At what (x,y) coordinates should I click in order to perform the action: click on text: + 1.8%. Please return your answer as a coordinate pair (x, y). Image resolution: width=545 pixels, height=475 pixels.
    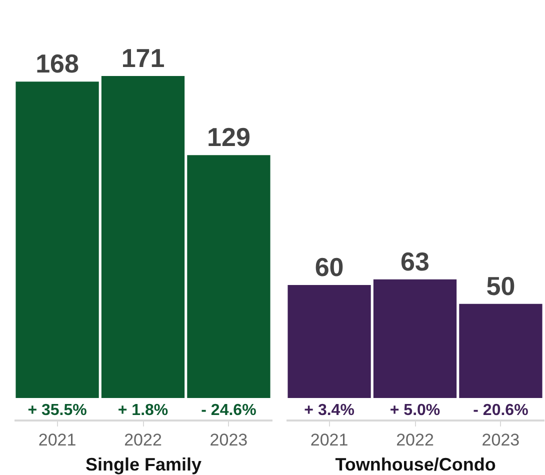
    Looking at the image, I should click on (143, 410).